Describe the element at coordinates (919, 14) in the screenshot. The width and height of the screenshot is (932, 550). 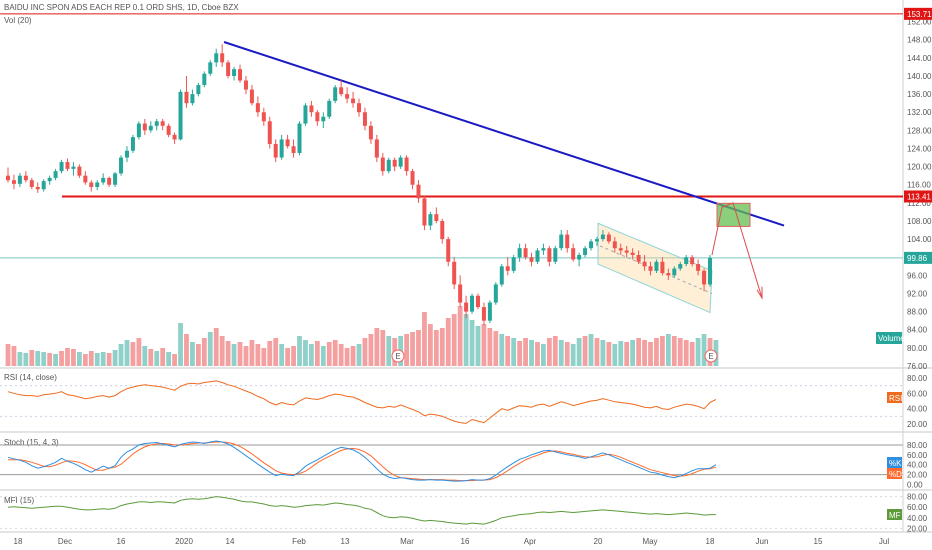
I see `top-price-tag-label: 153.71` at that location.